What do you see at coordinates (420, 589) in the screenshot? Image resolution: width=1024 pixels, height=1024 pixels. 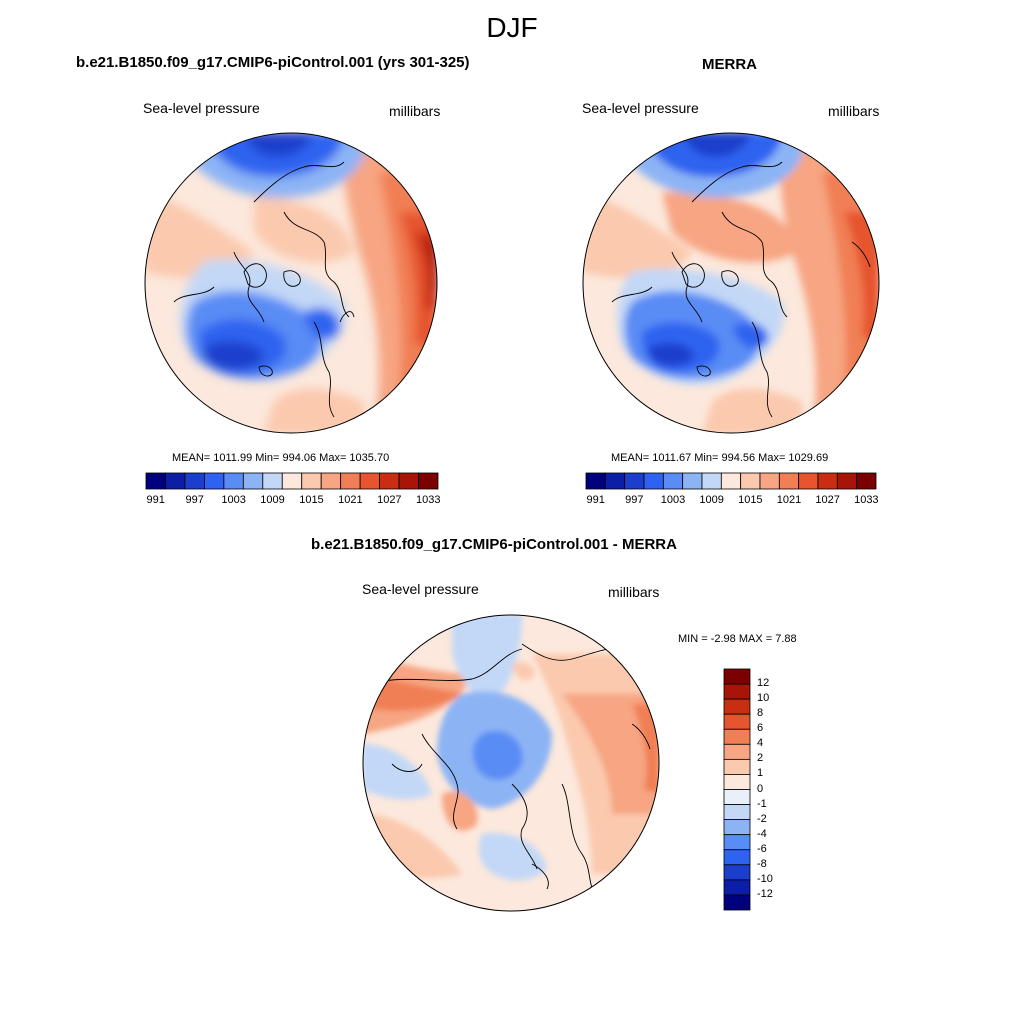 I see `panel3-variable-label: Sea-level pressure` at bounding box center [420, 589].